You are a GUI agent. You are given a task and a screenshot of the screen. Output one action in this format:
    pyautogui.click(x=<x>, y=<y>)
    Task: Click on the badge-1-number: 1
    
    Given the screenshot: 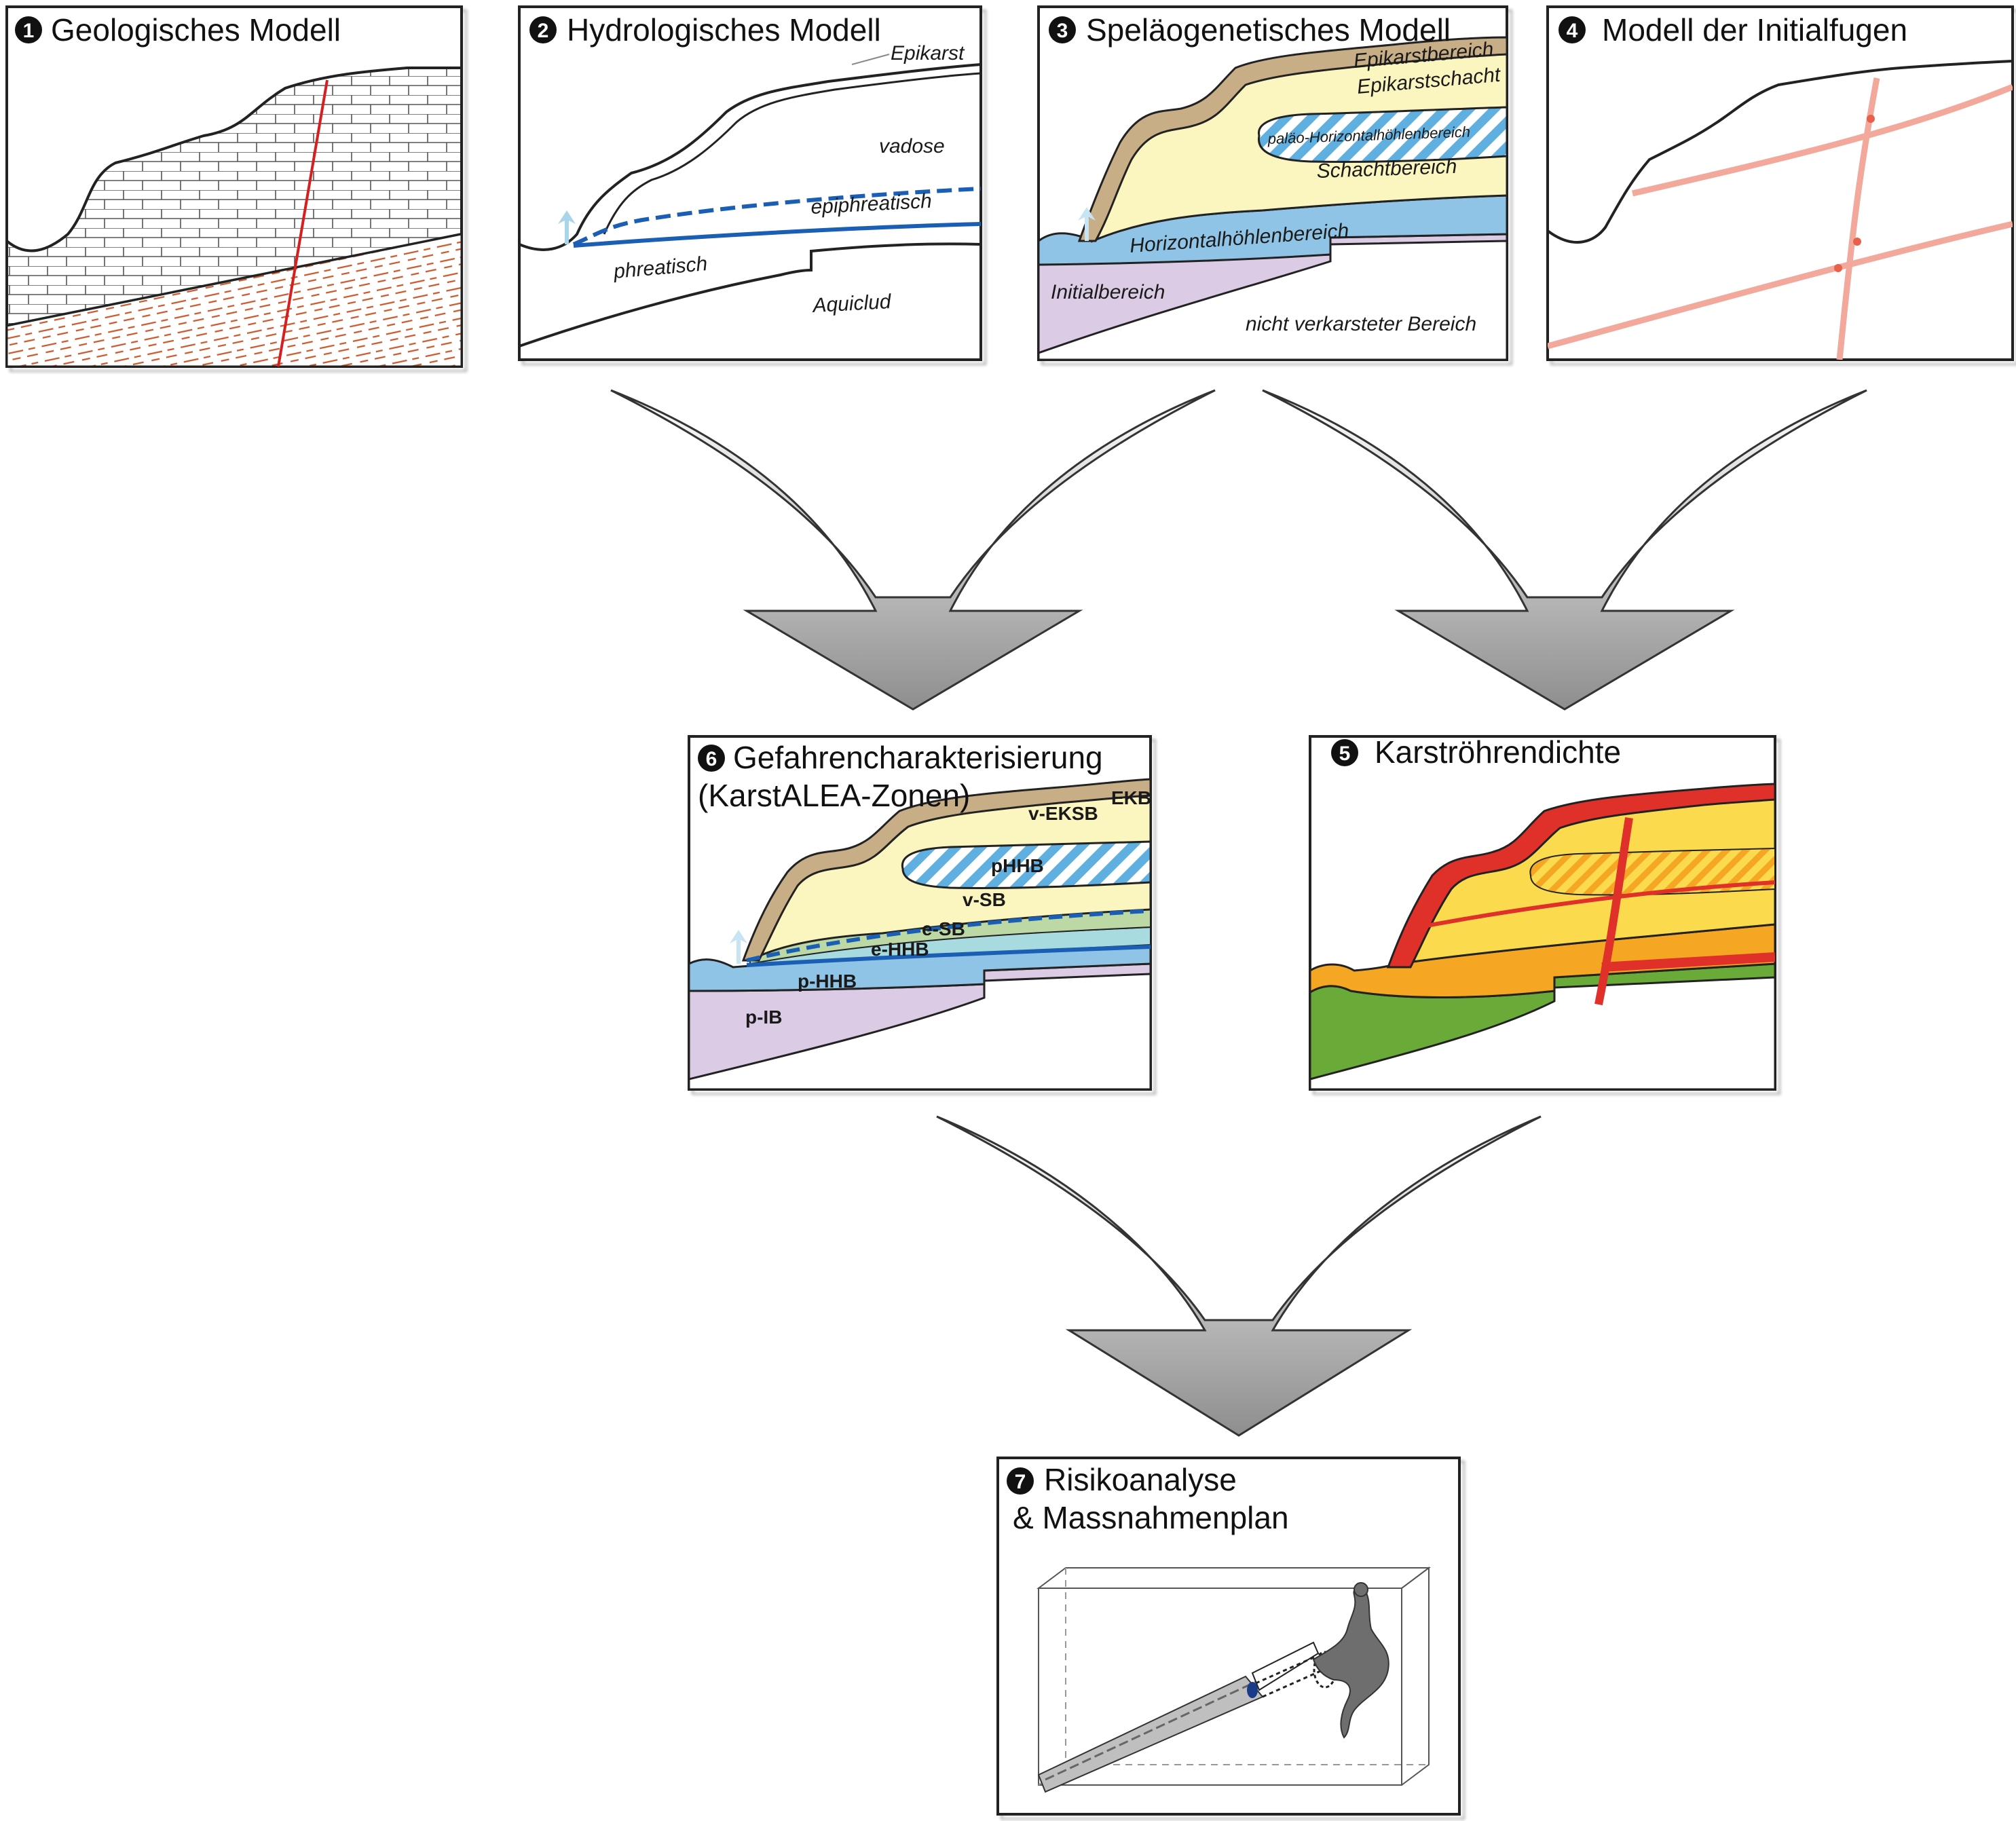 What is the action you would take?
    pyautogui.click(x=29, y=31)
    